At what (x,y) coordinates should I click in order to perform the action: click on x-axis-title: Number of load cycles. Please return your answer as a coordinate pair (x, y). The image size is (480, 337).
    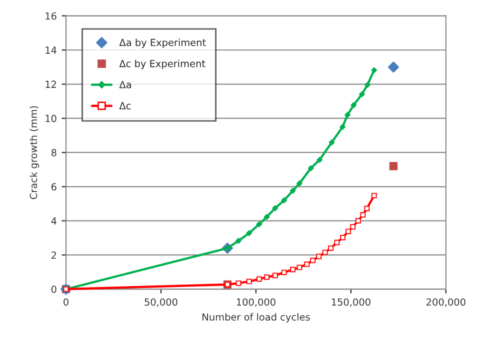
    Looking at the image, I should click on (256, 318).